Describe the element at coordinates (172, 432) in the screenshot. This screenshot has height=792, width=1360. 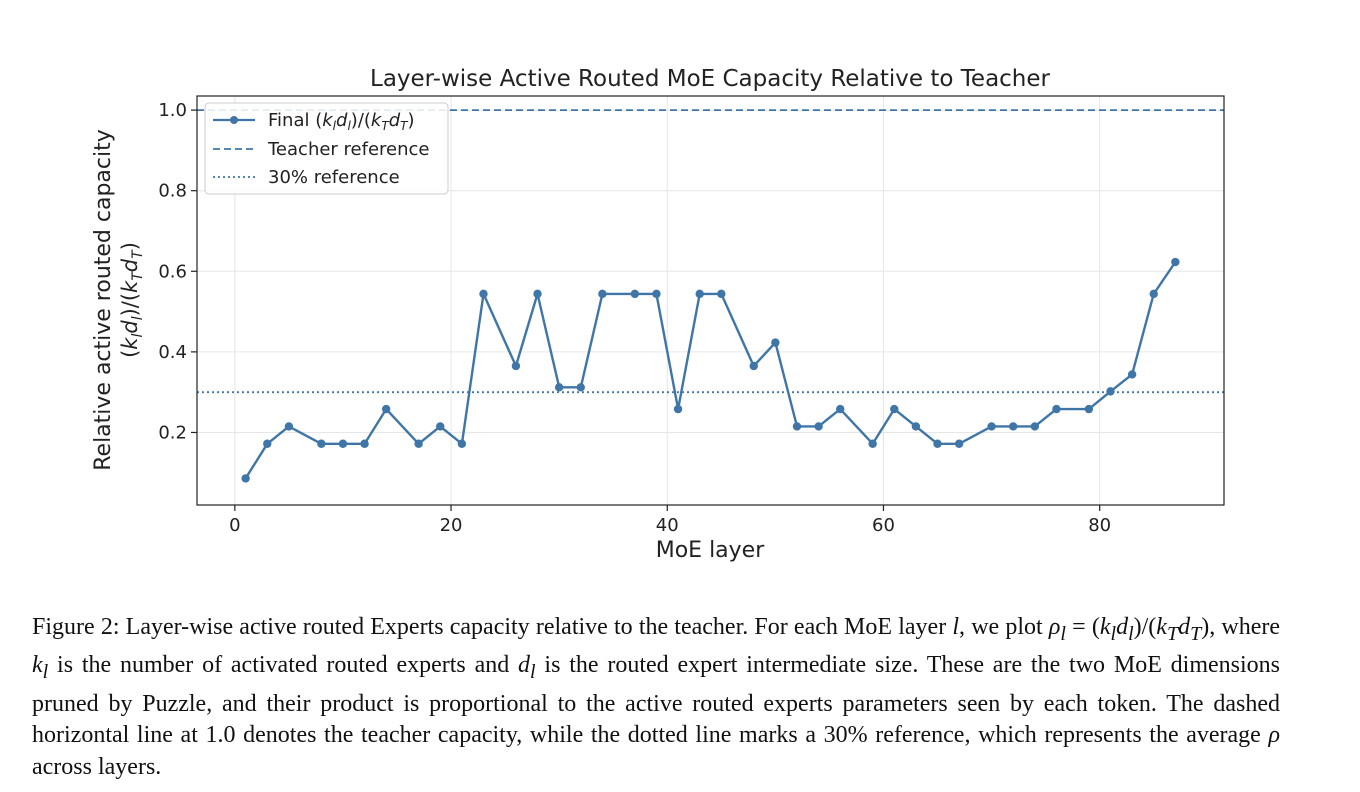
I see `y-tick-label: 0.2` at that location.